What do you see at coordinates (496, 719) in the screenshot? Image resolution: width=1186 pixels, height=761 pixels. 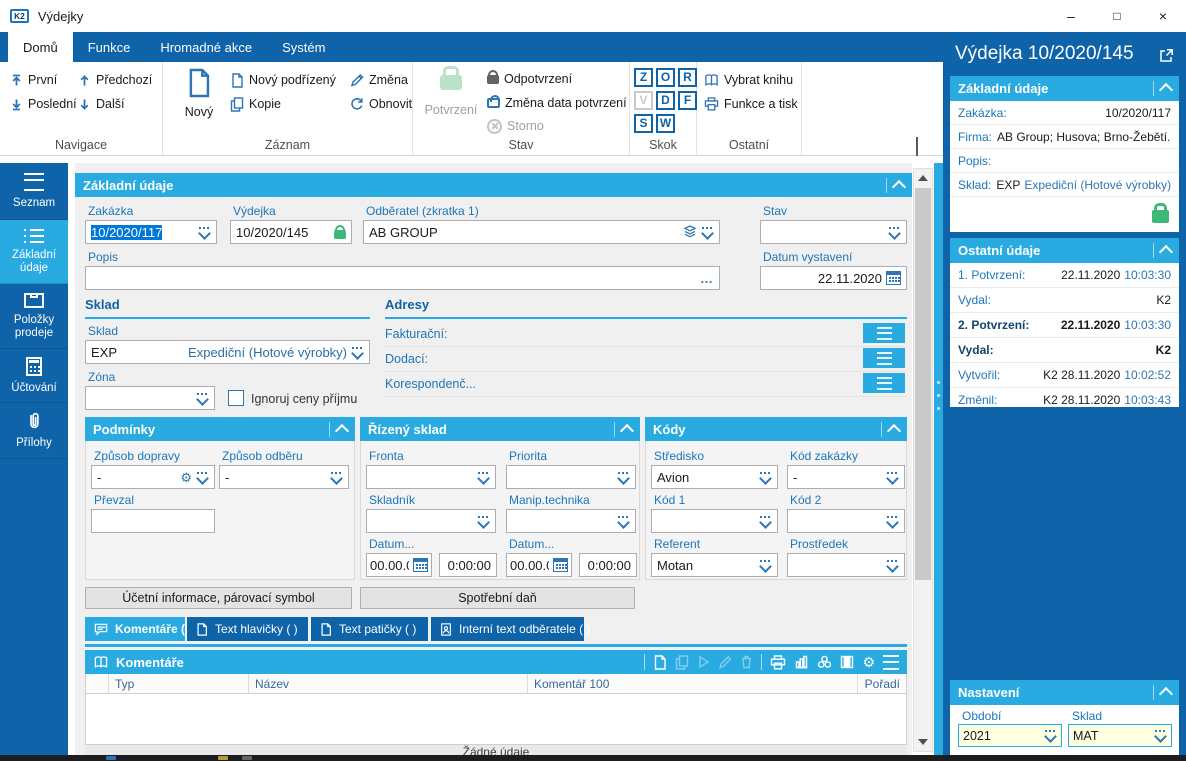 I see `grid-body` at bounding box center [496, 719].